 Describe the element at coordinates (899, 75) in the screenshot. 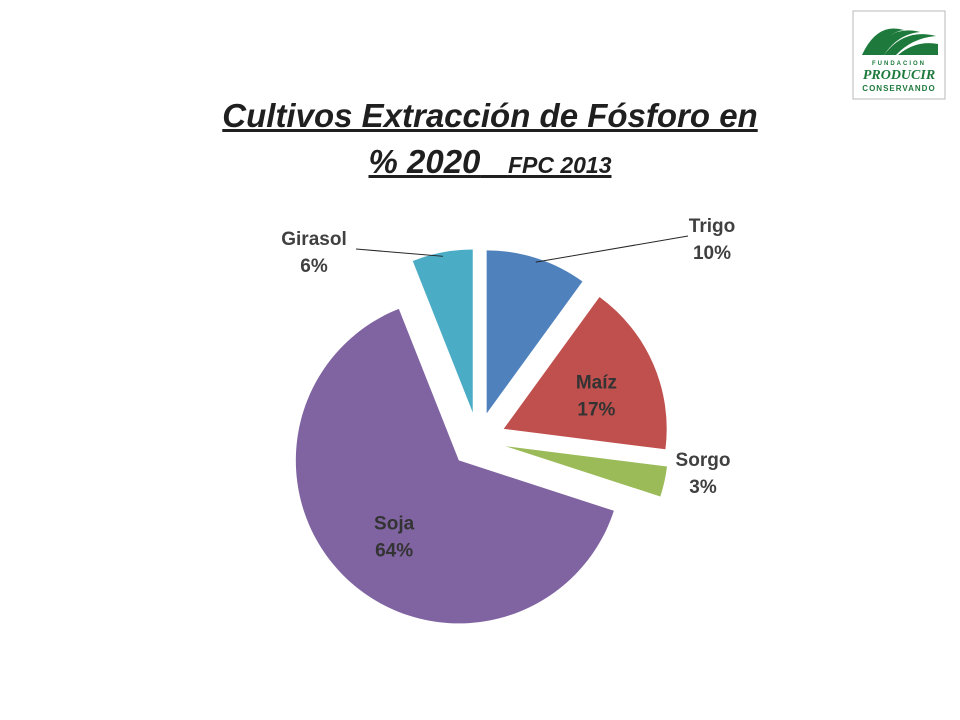

I see `logo-text-2: PRODUCIR` at that location.